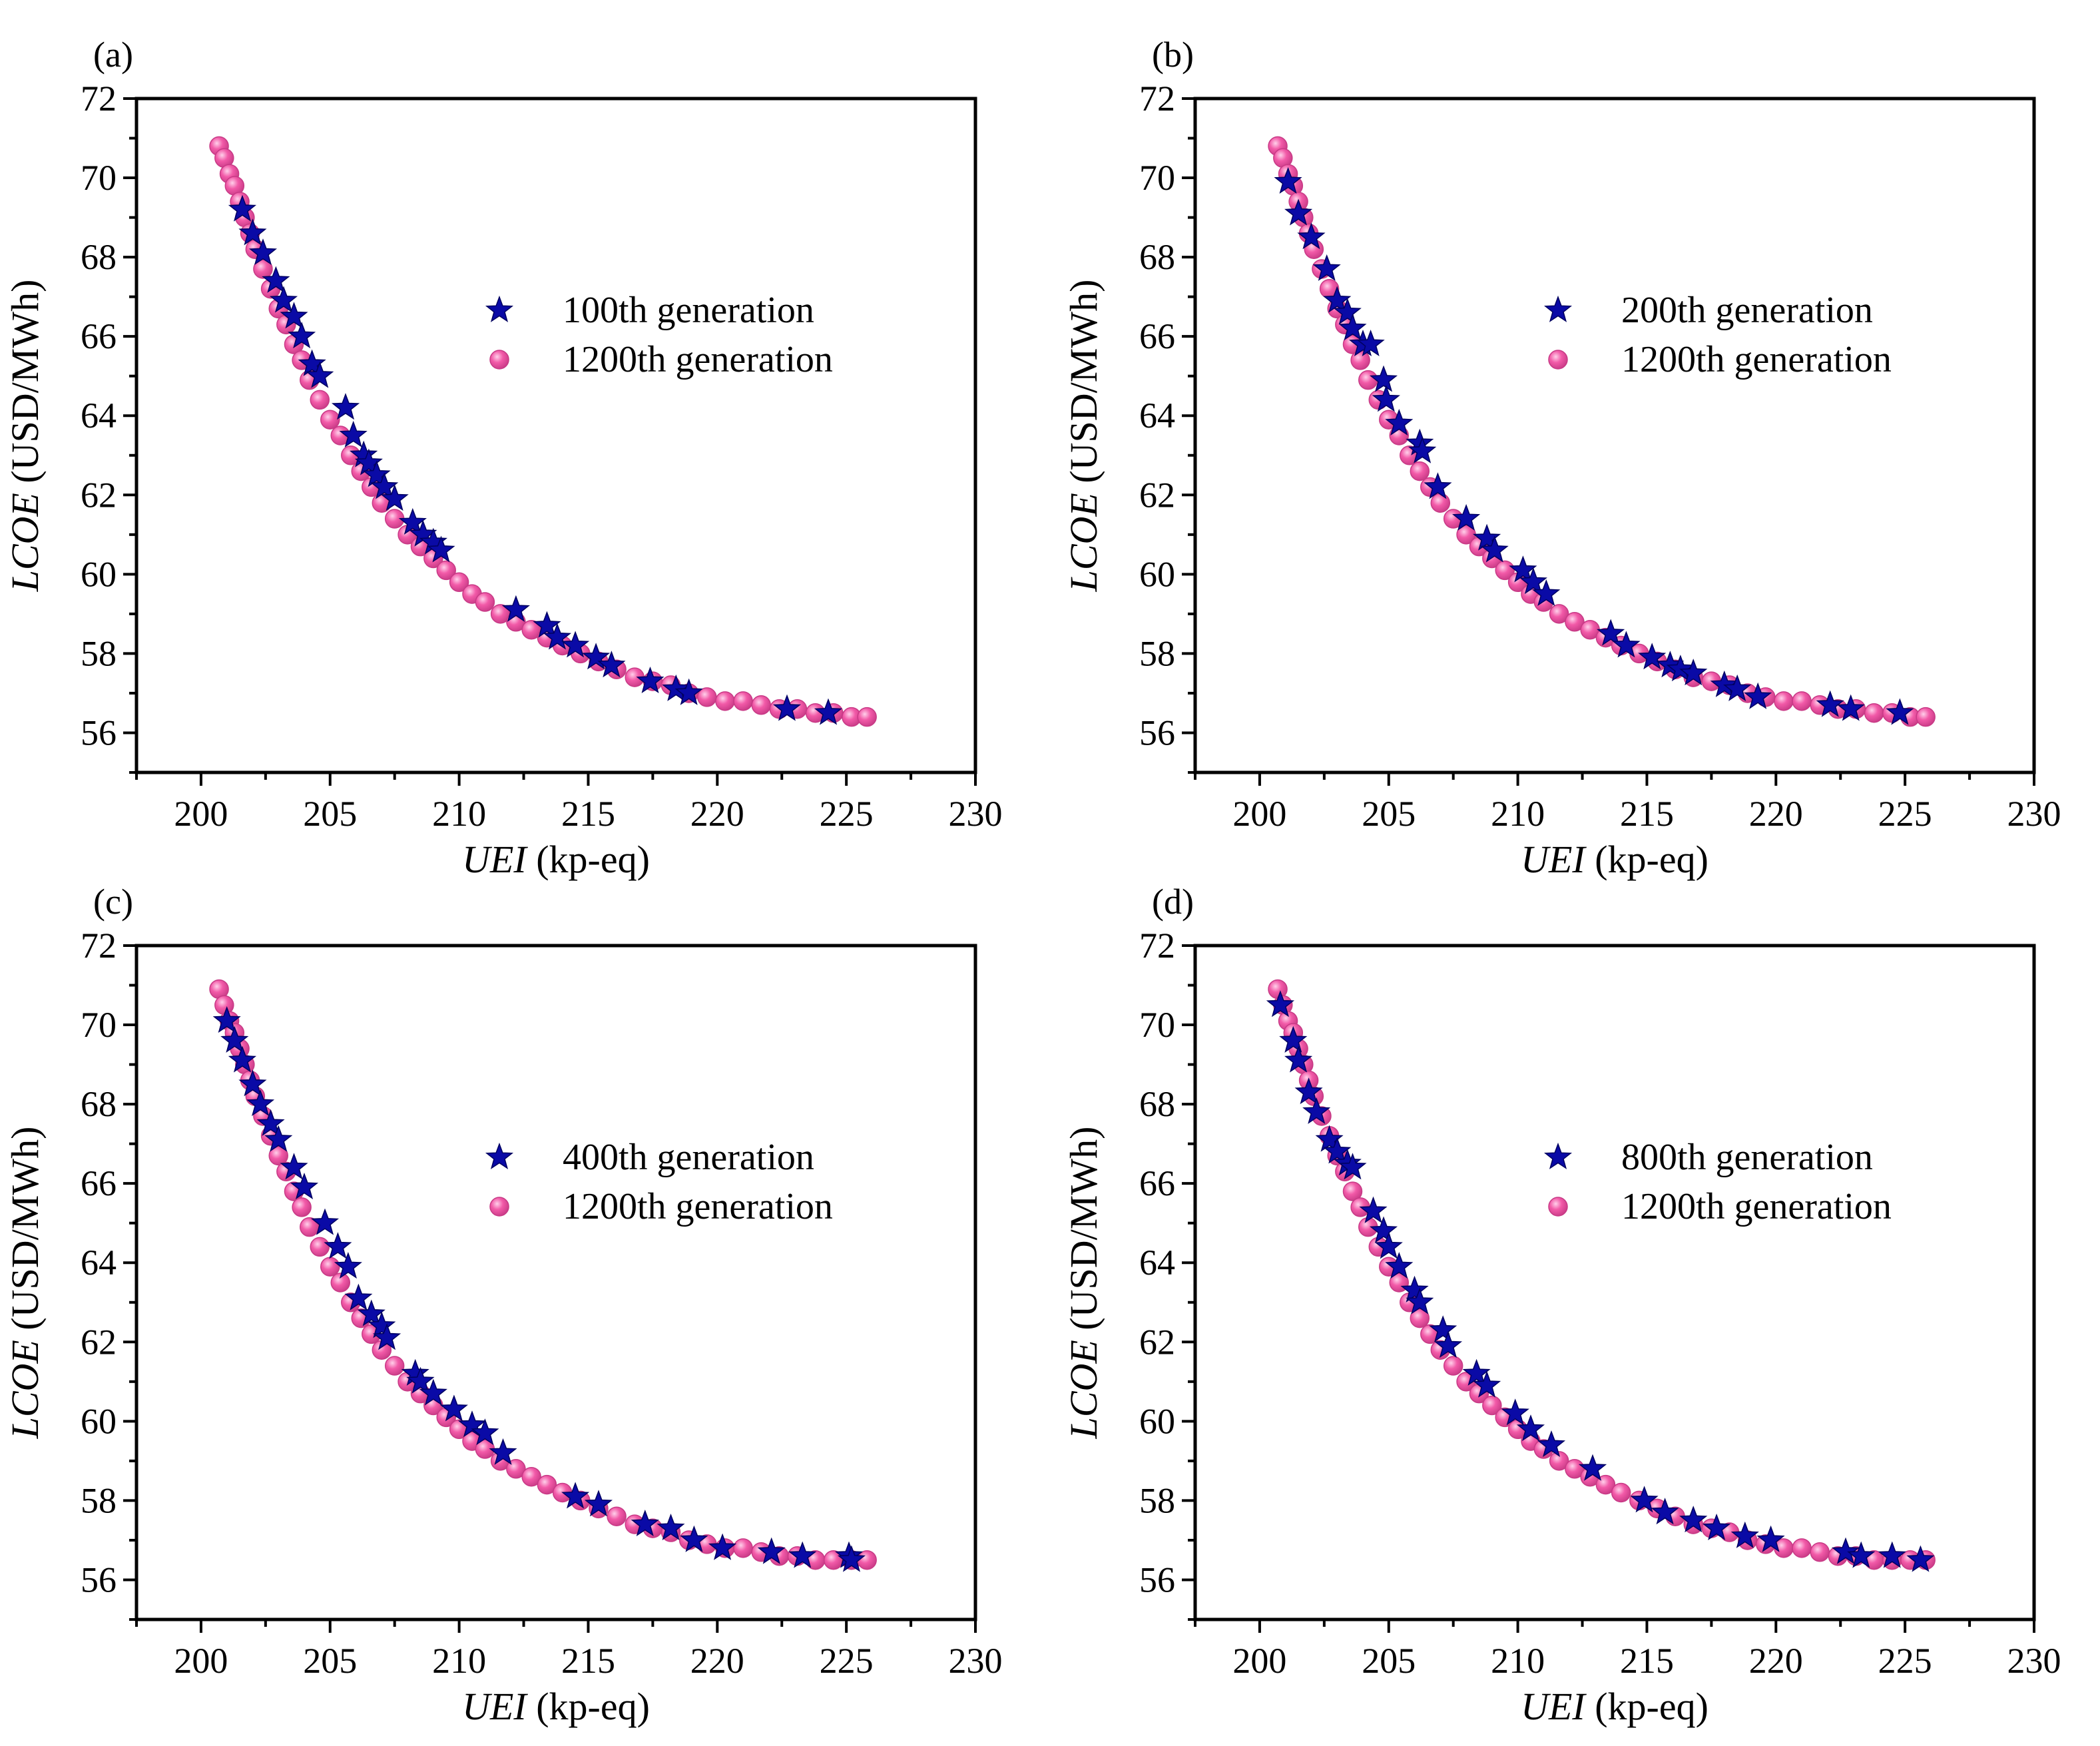  I want to click on series-800th-generation, so click(1601, 1281).